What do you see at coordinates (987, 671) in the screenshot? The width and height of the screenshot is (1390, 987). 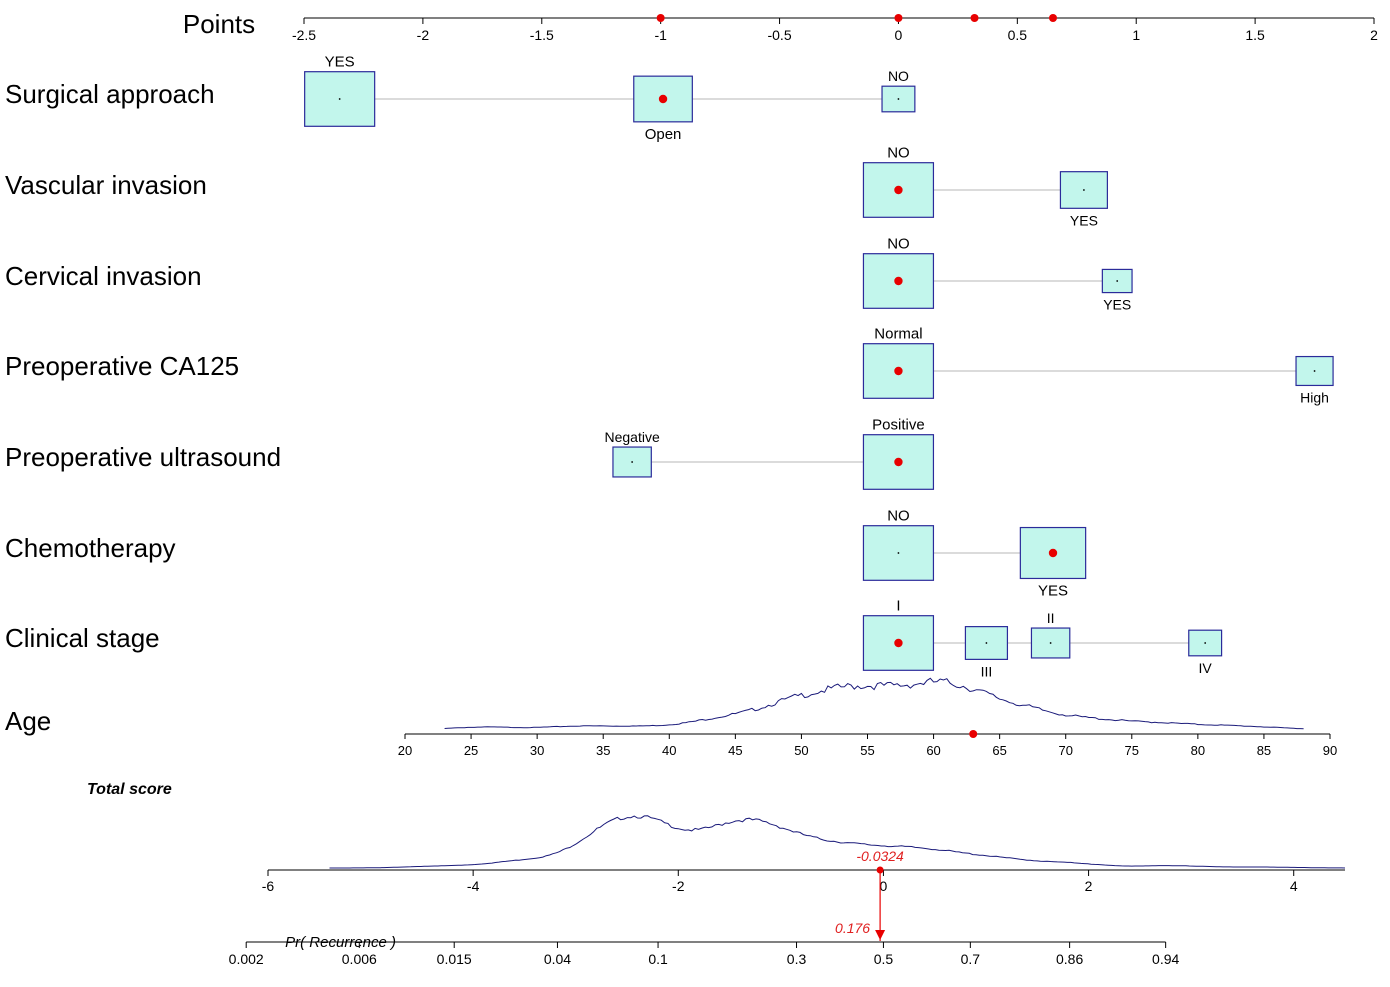 I see `level-label: III` at bounding box center [987, 671].